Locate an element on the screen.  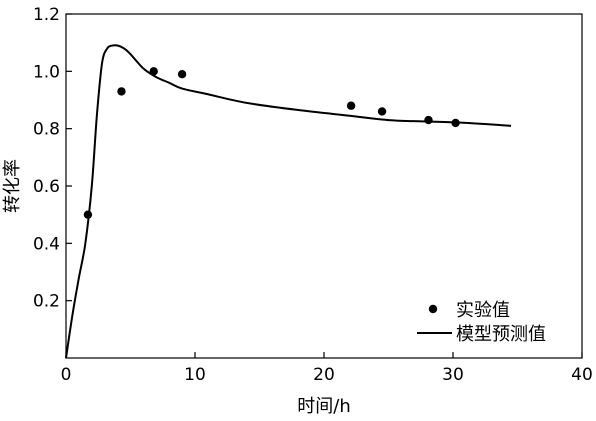
x-tick-label-2: 20 is located at coordinates (324, 375).